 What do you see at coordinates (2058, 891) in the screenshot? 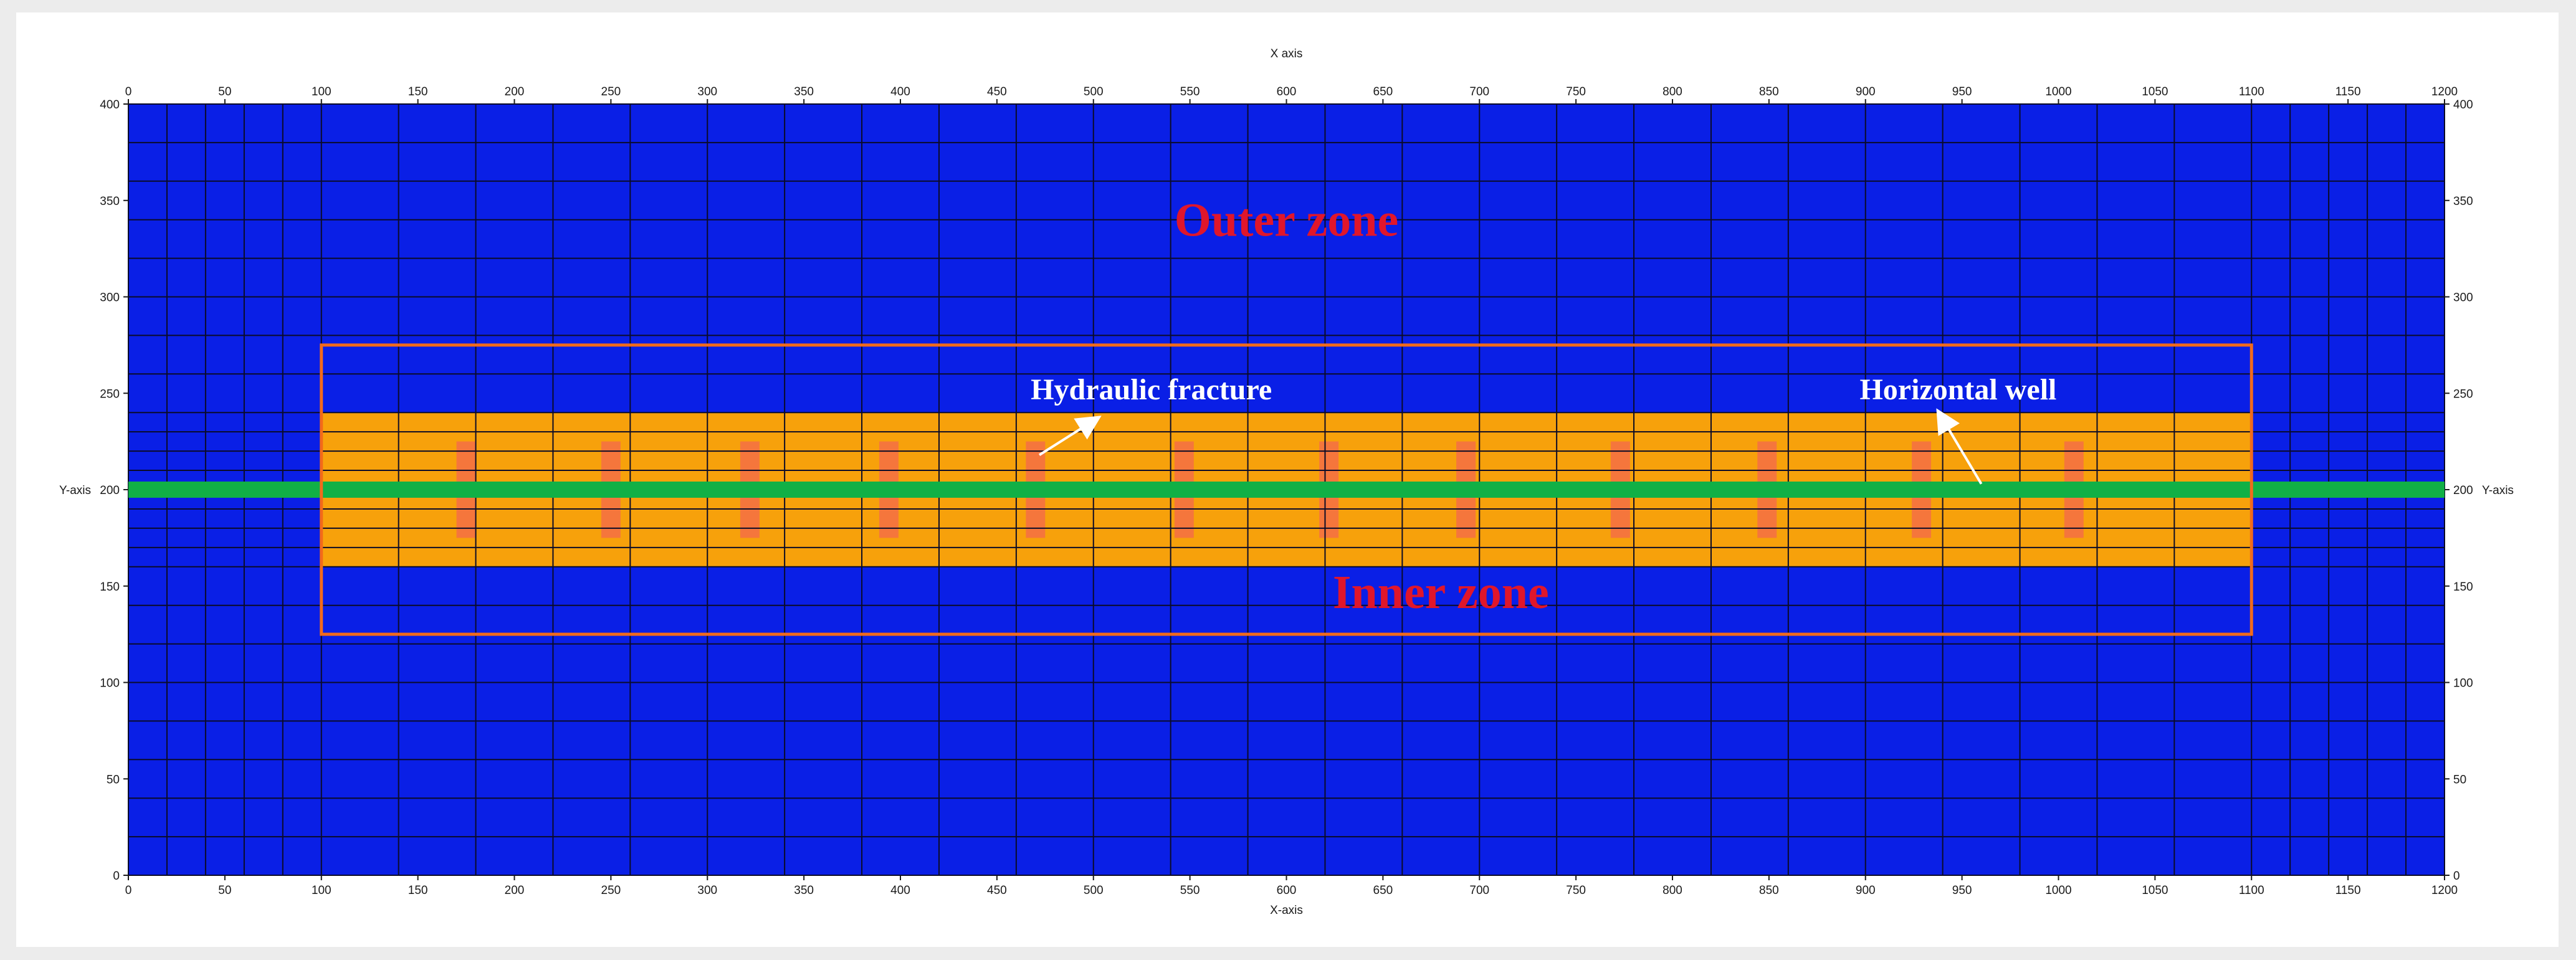
I see `x-tick-label-bottom: 1000` at bounding box center [2058, 891].